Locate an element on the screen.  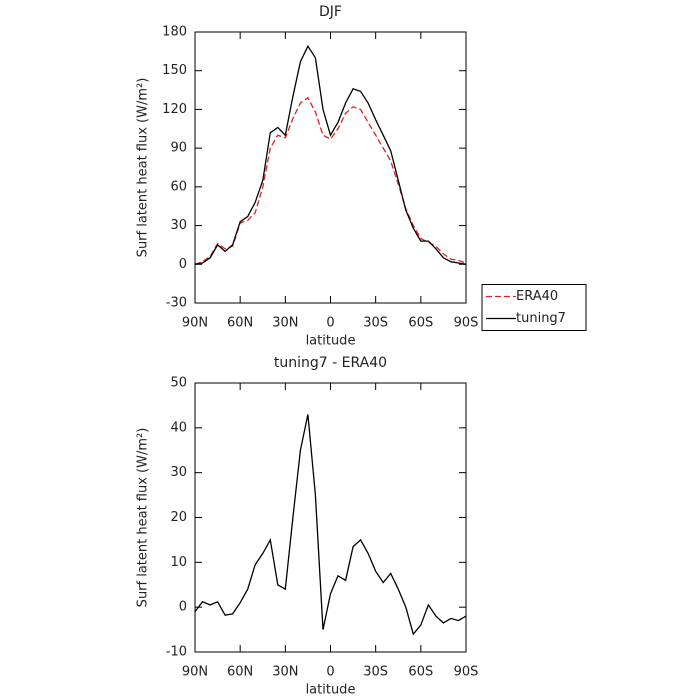
legend-label: tuning7 is located at coordinates (541, 318).